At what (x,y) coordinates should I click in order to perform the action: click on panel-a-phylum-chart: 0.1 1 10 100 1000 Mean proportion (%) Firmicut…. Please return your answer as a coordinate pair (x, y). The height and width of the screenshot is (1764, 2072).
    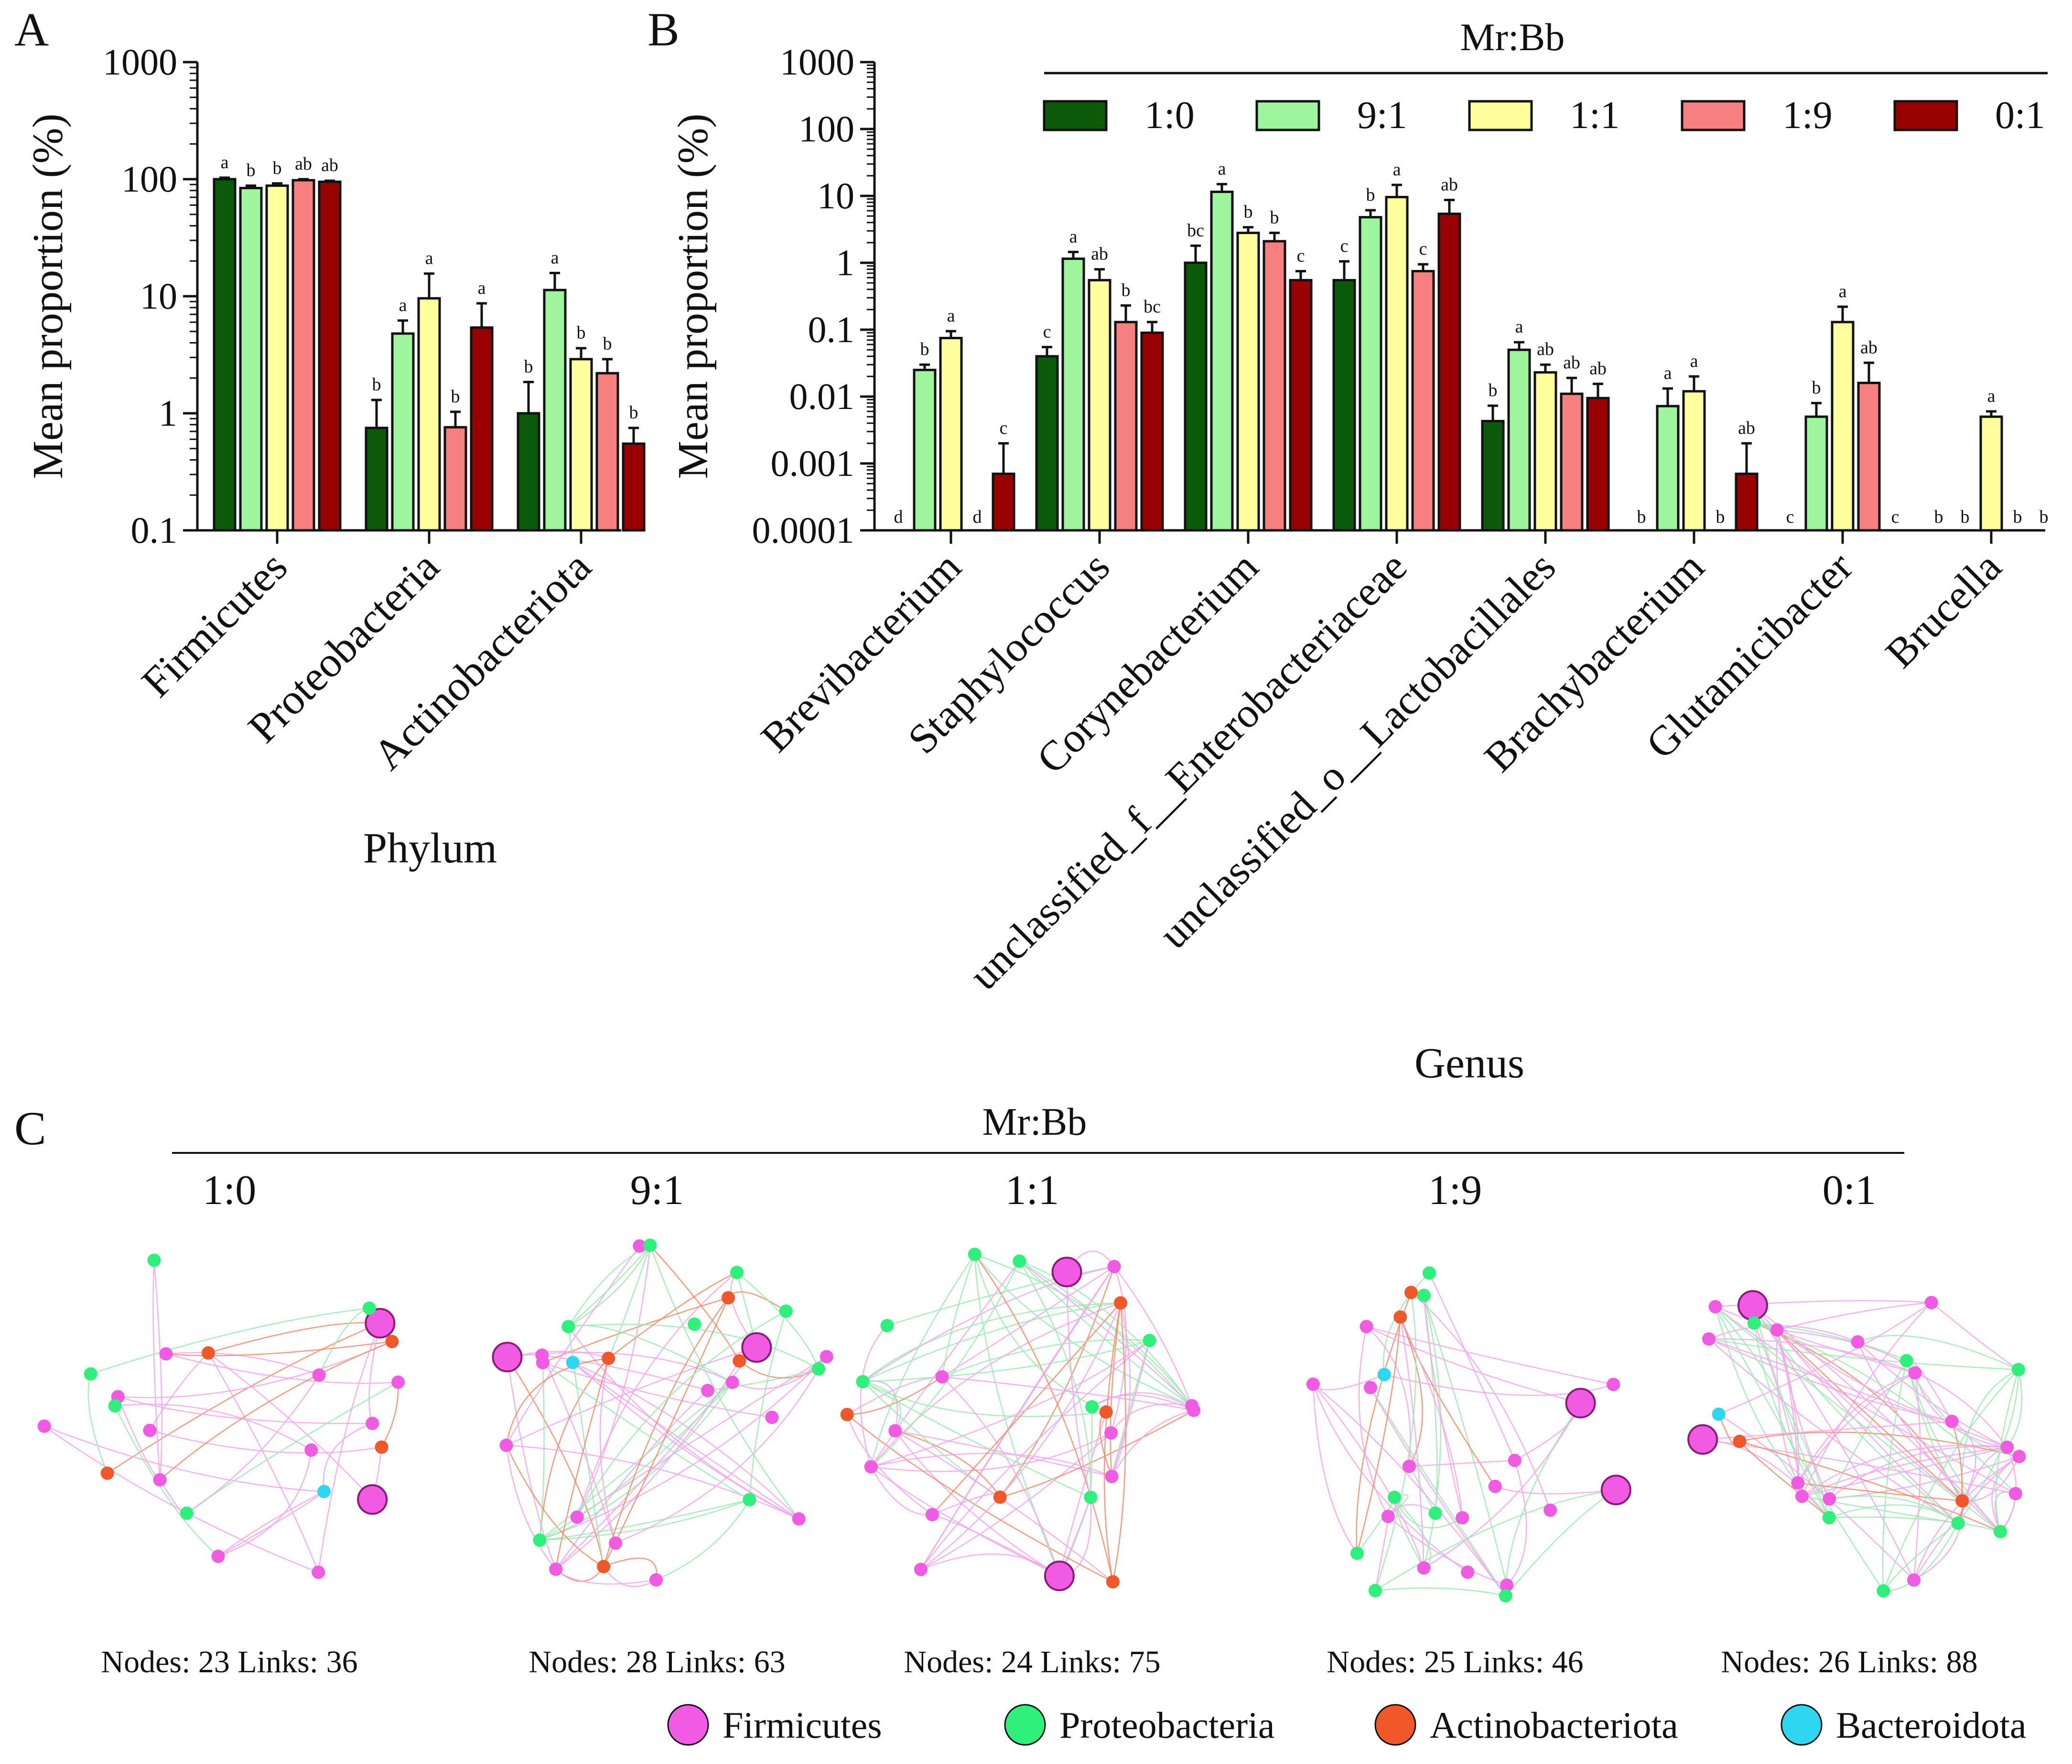
    Looking at the image, I should click on (335, 457).